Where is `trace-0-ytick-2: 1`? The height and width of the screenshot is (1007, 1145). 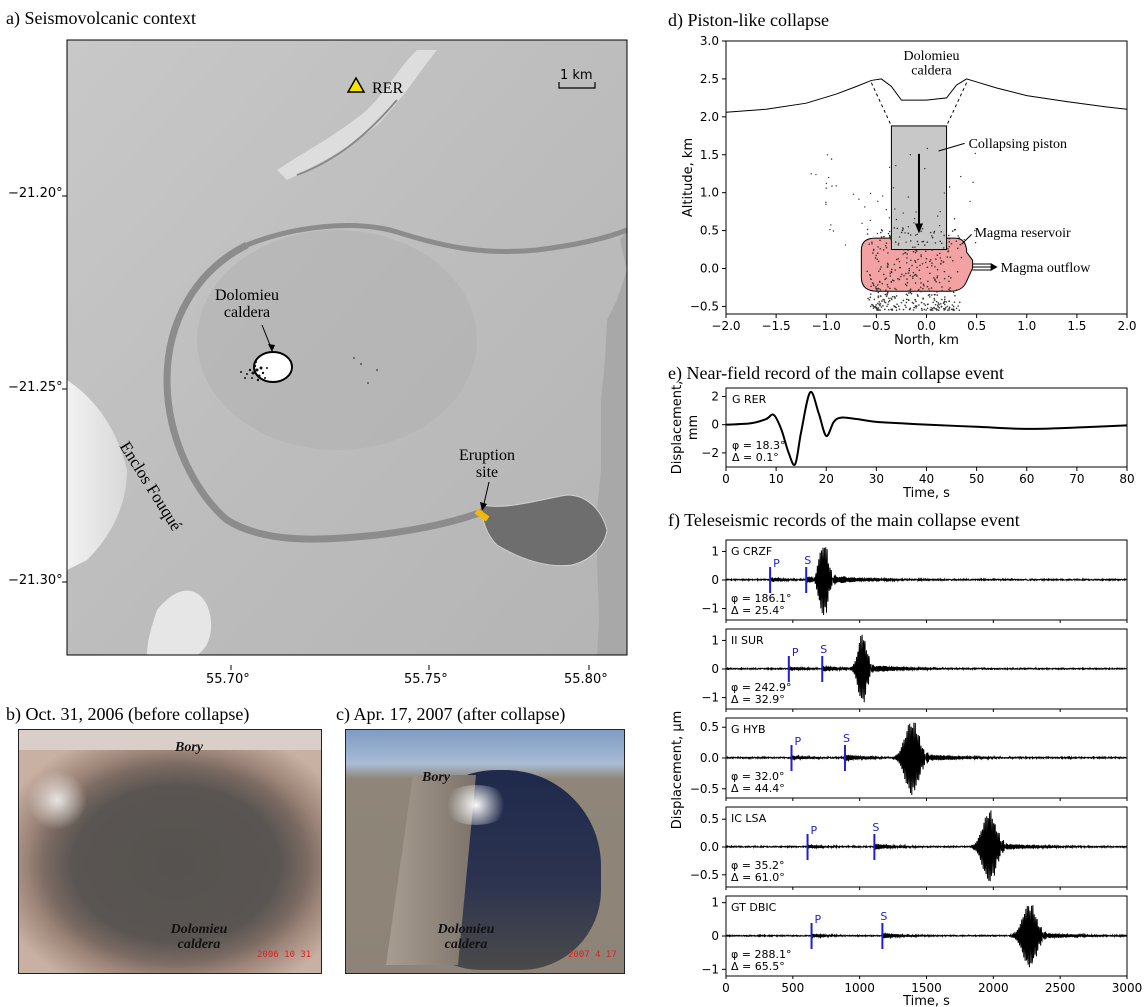 trace-0-ytick-2: 1 is located at coordinates (715, 551).